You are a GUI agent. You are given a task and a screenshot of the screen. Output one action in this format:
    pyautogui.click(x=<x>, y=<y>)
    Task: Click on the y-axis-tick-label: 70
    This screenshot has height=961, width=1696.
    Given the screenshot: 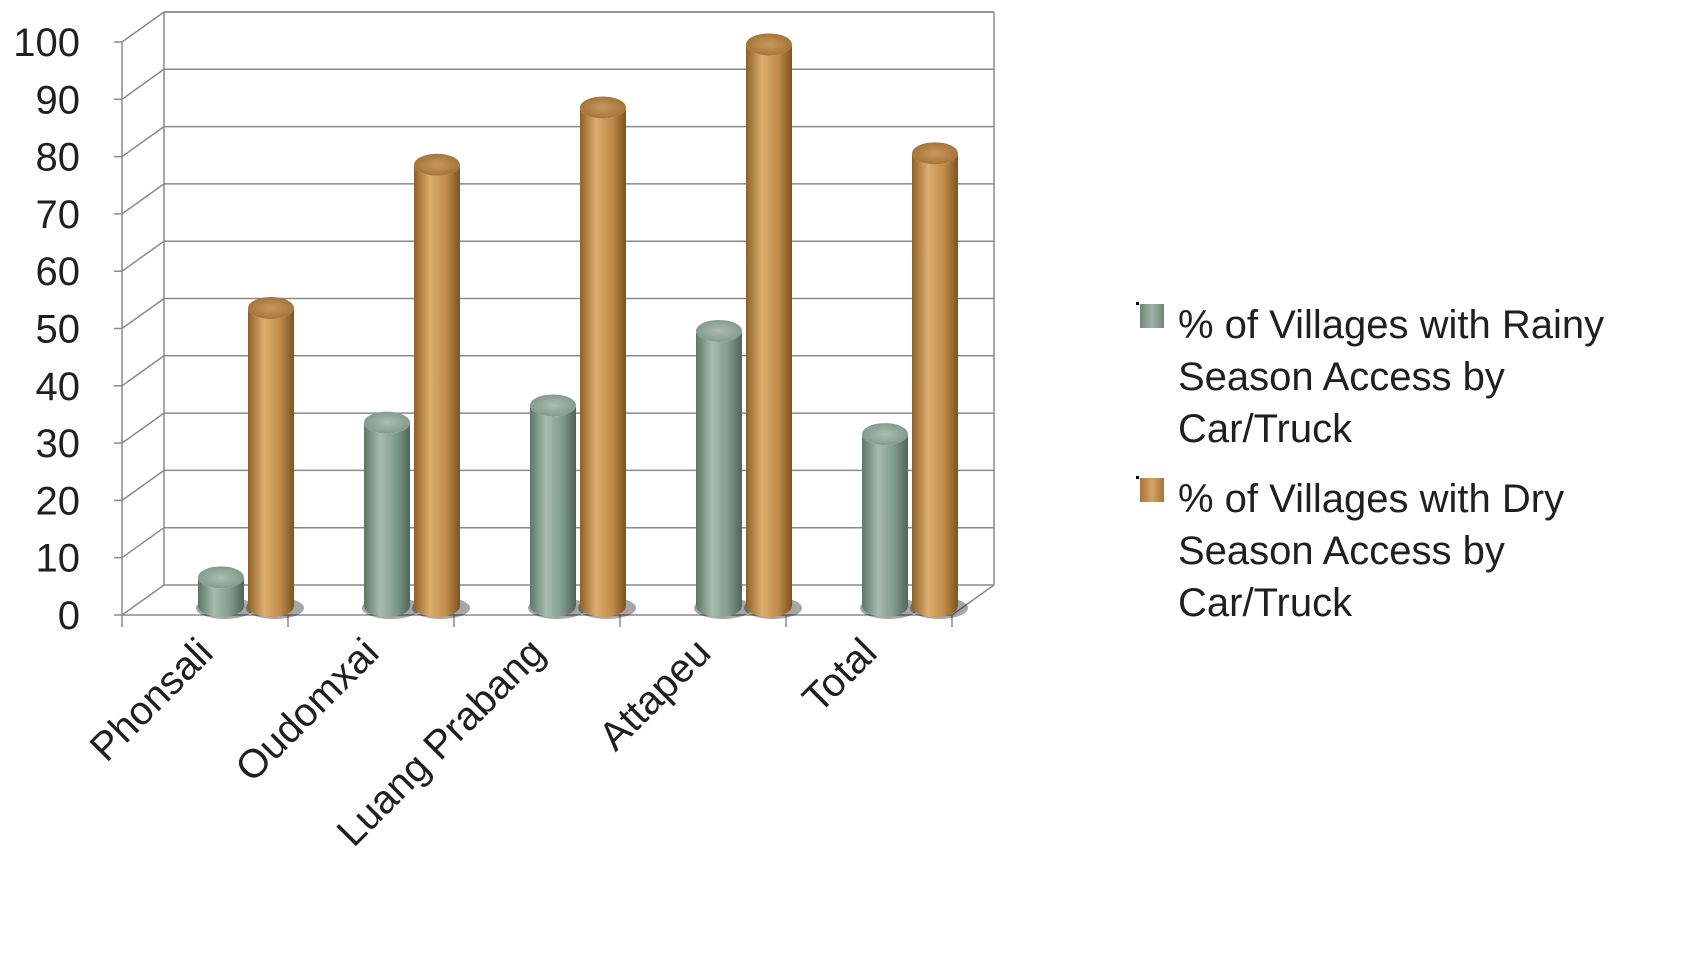 What is the action you would take?
    pyautogui.click(x=58, y=215)
    